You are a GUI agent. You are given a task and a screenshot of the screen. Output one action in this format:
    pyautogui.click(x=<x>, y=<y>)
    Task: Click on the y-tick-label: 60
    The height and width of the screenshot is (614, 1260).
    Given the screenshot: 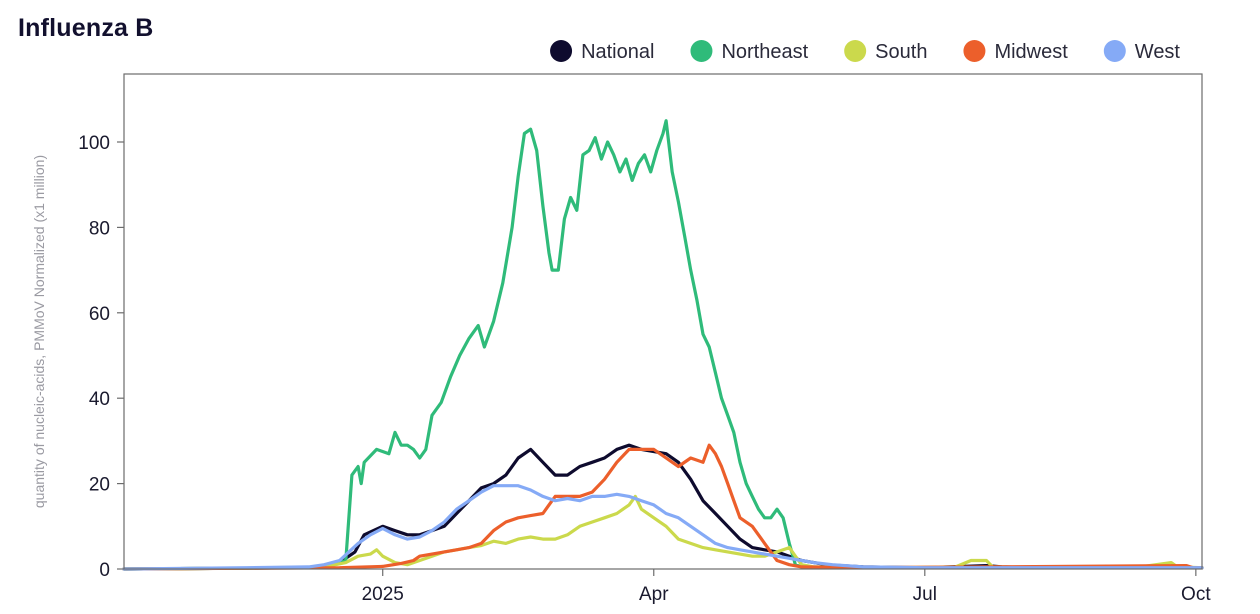 What is the action you would take?
    pyautogui.click(x=99, y=314)
    